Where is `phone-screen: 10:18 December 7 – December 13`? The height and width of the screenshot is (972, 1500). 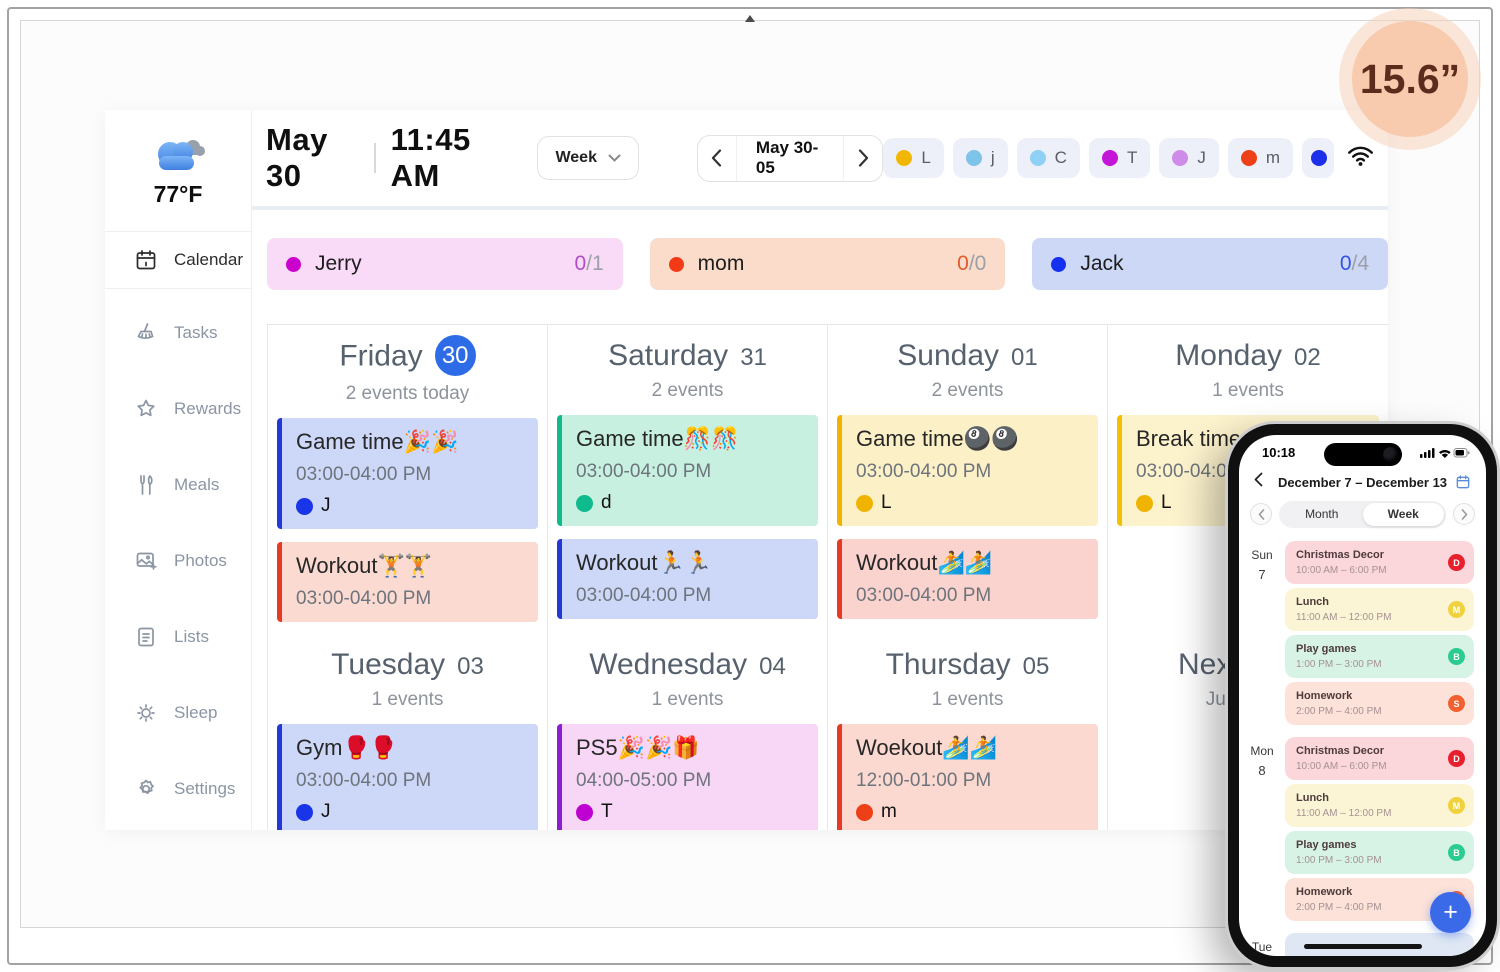 phone-screen: 10:18 December 7 – December 13 is located at coordinates (1362, 695).